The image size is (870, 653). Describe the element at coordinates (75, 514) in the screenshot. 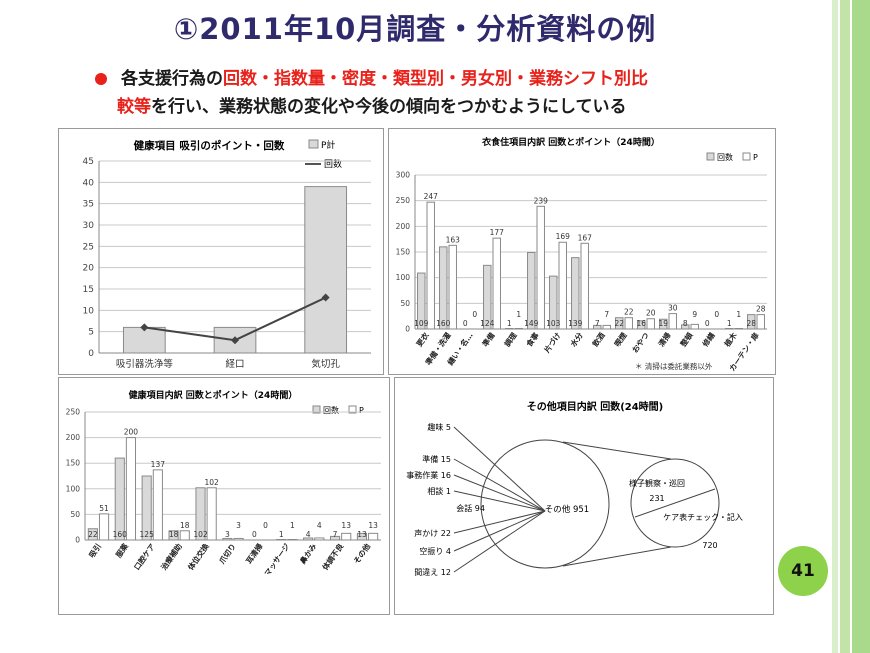

I see `y-tick-label: 50` at that location.